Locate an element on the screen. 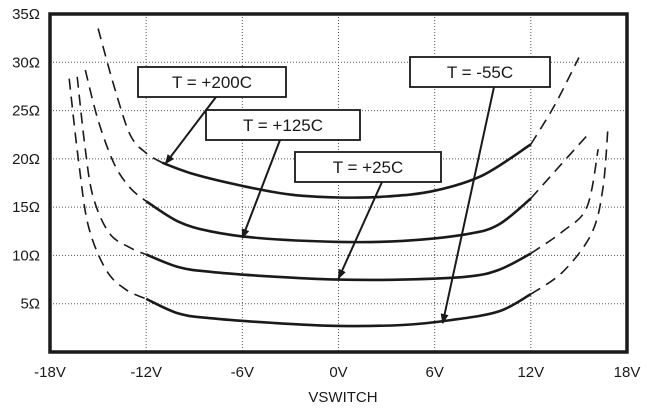  x-tick-label: 18V is located at coordinates (627, 372).